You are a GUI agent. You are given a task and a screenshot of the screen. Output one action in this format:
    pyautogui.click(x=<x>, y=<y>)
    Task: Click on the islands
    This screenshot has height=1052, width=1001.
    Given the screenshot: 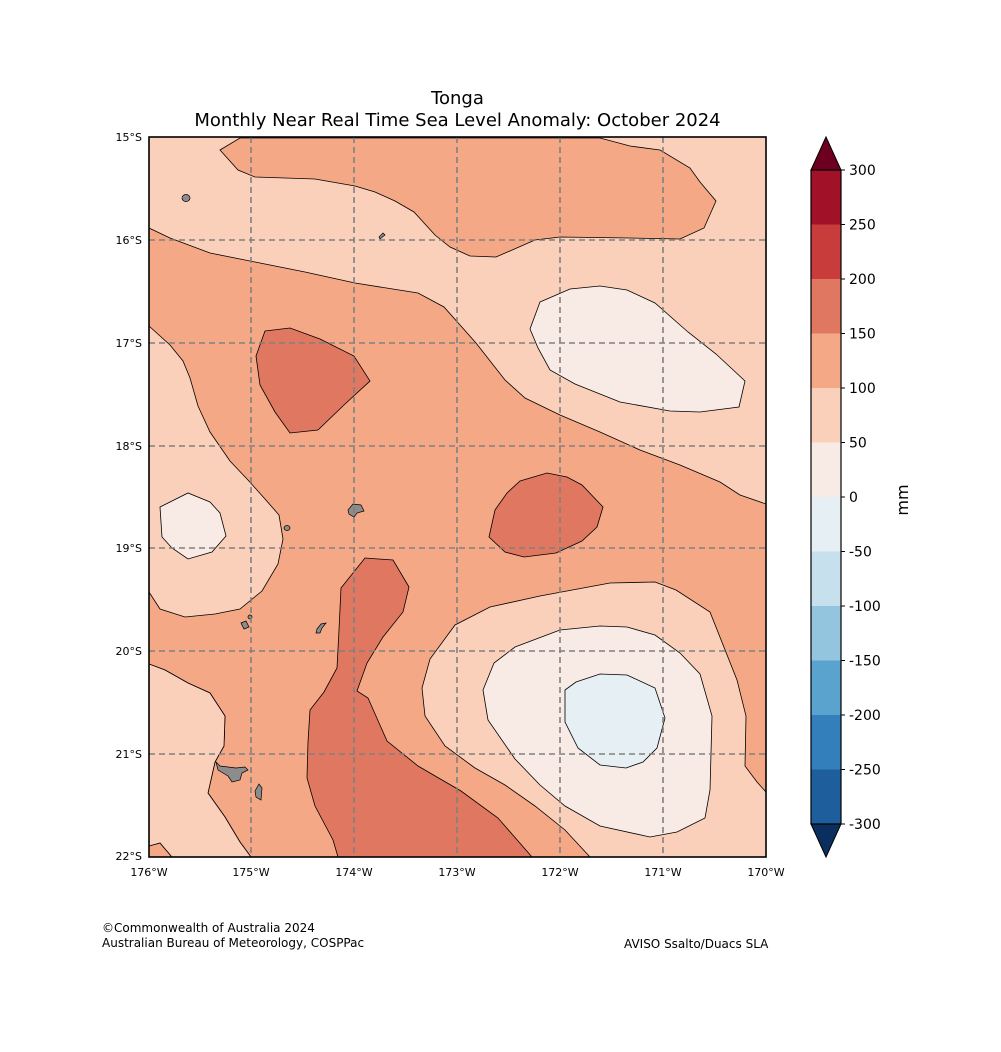 What is the action you would take?
    pyautogui.click(x=283, y=497)
    